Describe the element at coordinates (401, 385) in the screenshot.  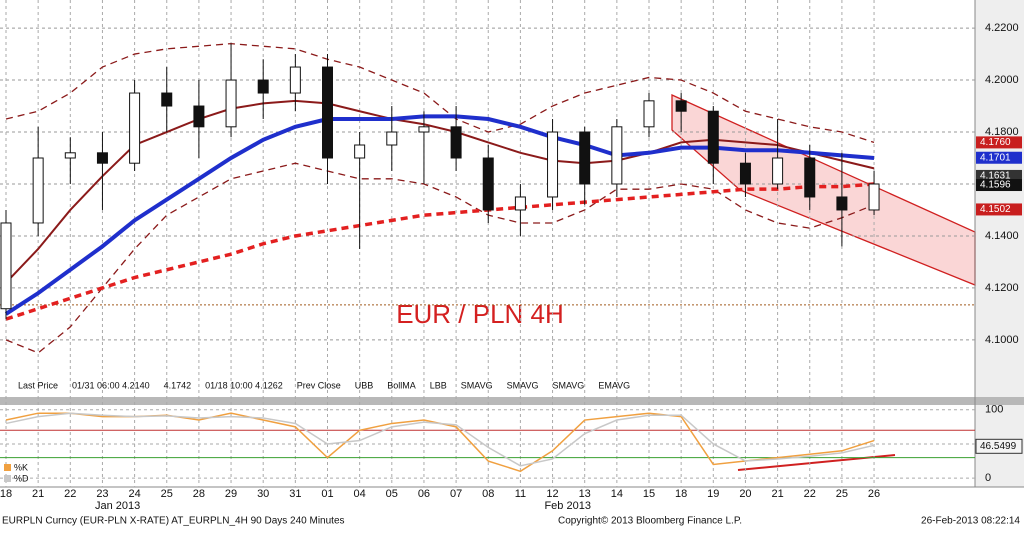
I see `legend-item: BollMA` at that location.